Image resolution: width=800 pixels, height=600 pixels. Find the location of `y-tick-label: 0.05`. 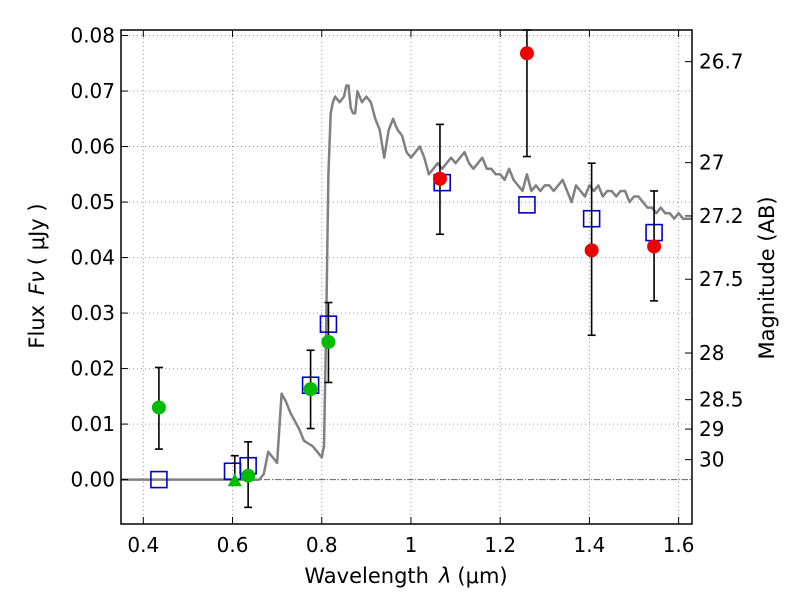

y-tick-label: 0.05 is located at coordinates (92, 202).